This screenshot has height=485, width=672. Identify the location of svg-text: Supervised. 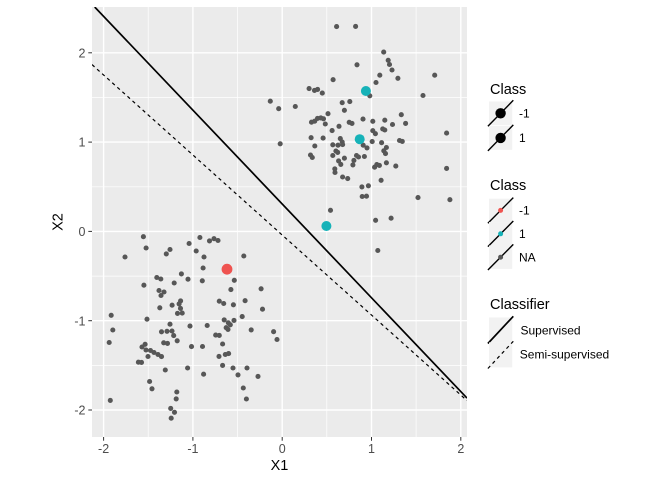
(551, 330).